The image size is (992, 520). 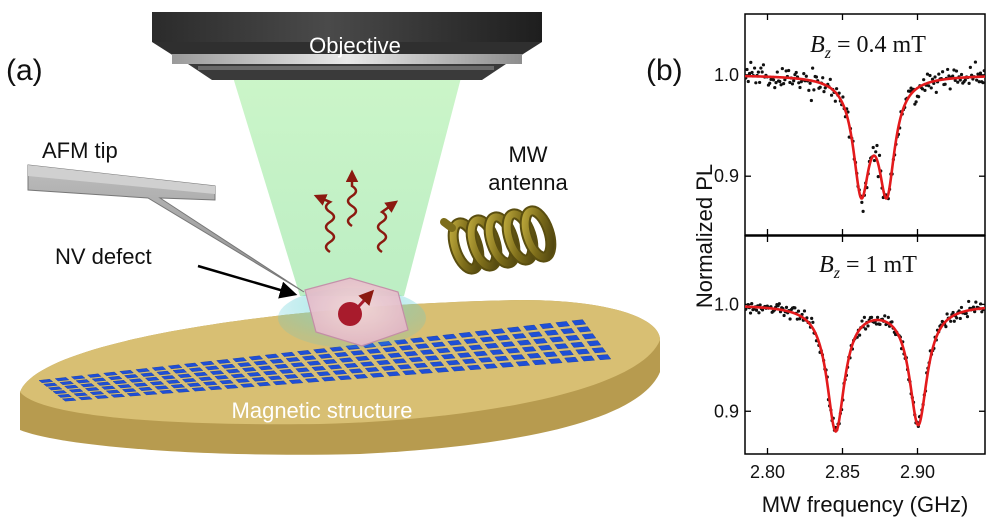 I want to click on coil-lead, so click(x=448, y=225).